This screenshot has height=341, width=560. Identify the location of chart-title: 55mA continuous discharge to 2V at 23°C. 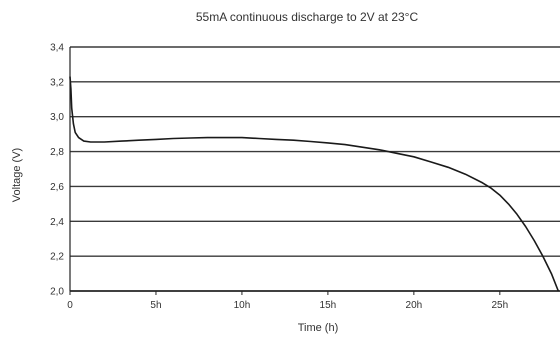
(307, 17).